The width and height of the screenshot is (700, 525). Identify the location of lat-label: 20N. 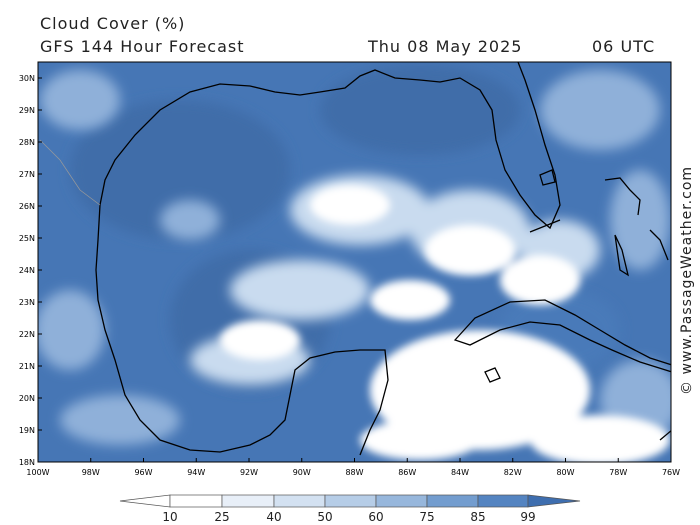
(27, 398).